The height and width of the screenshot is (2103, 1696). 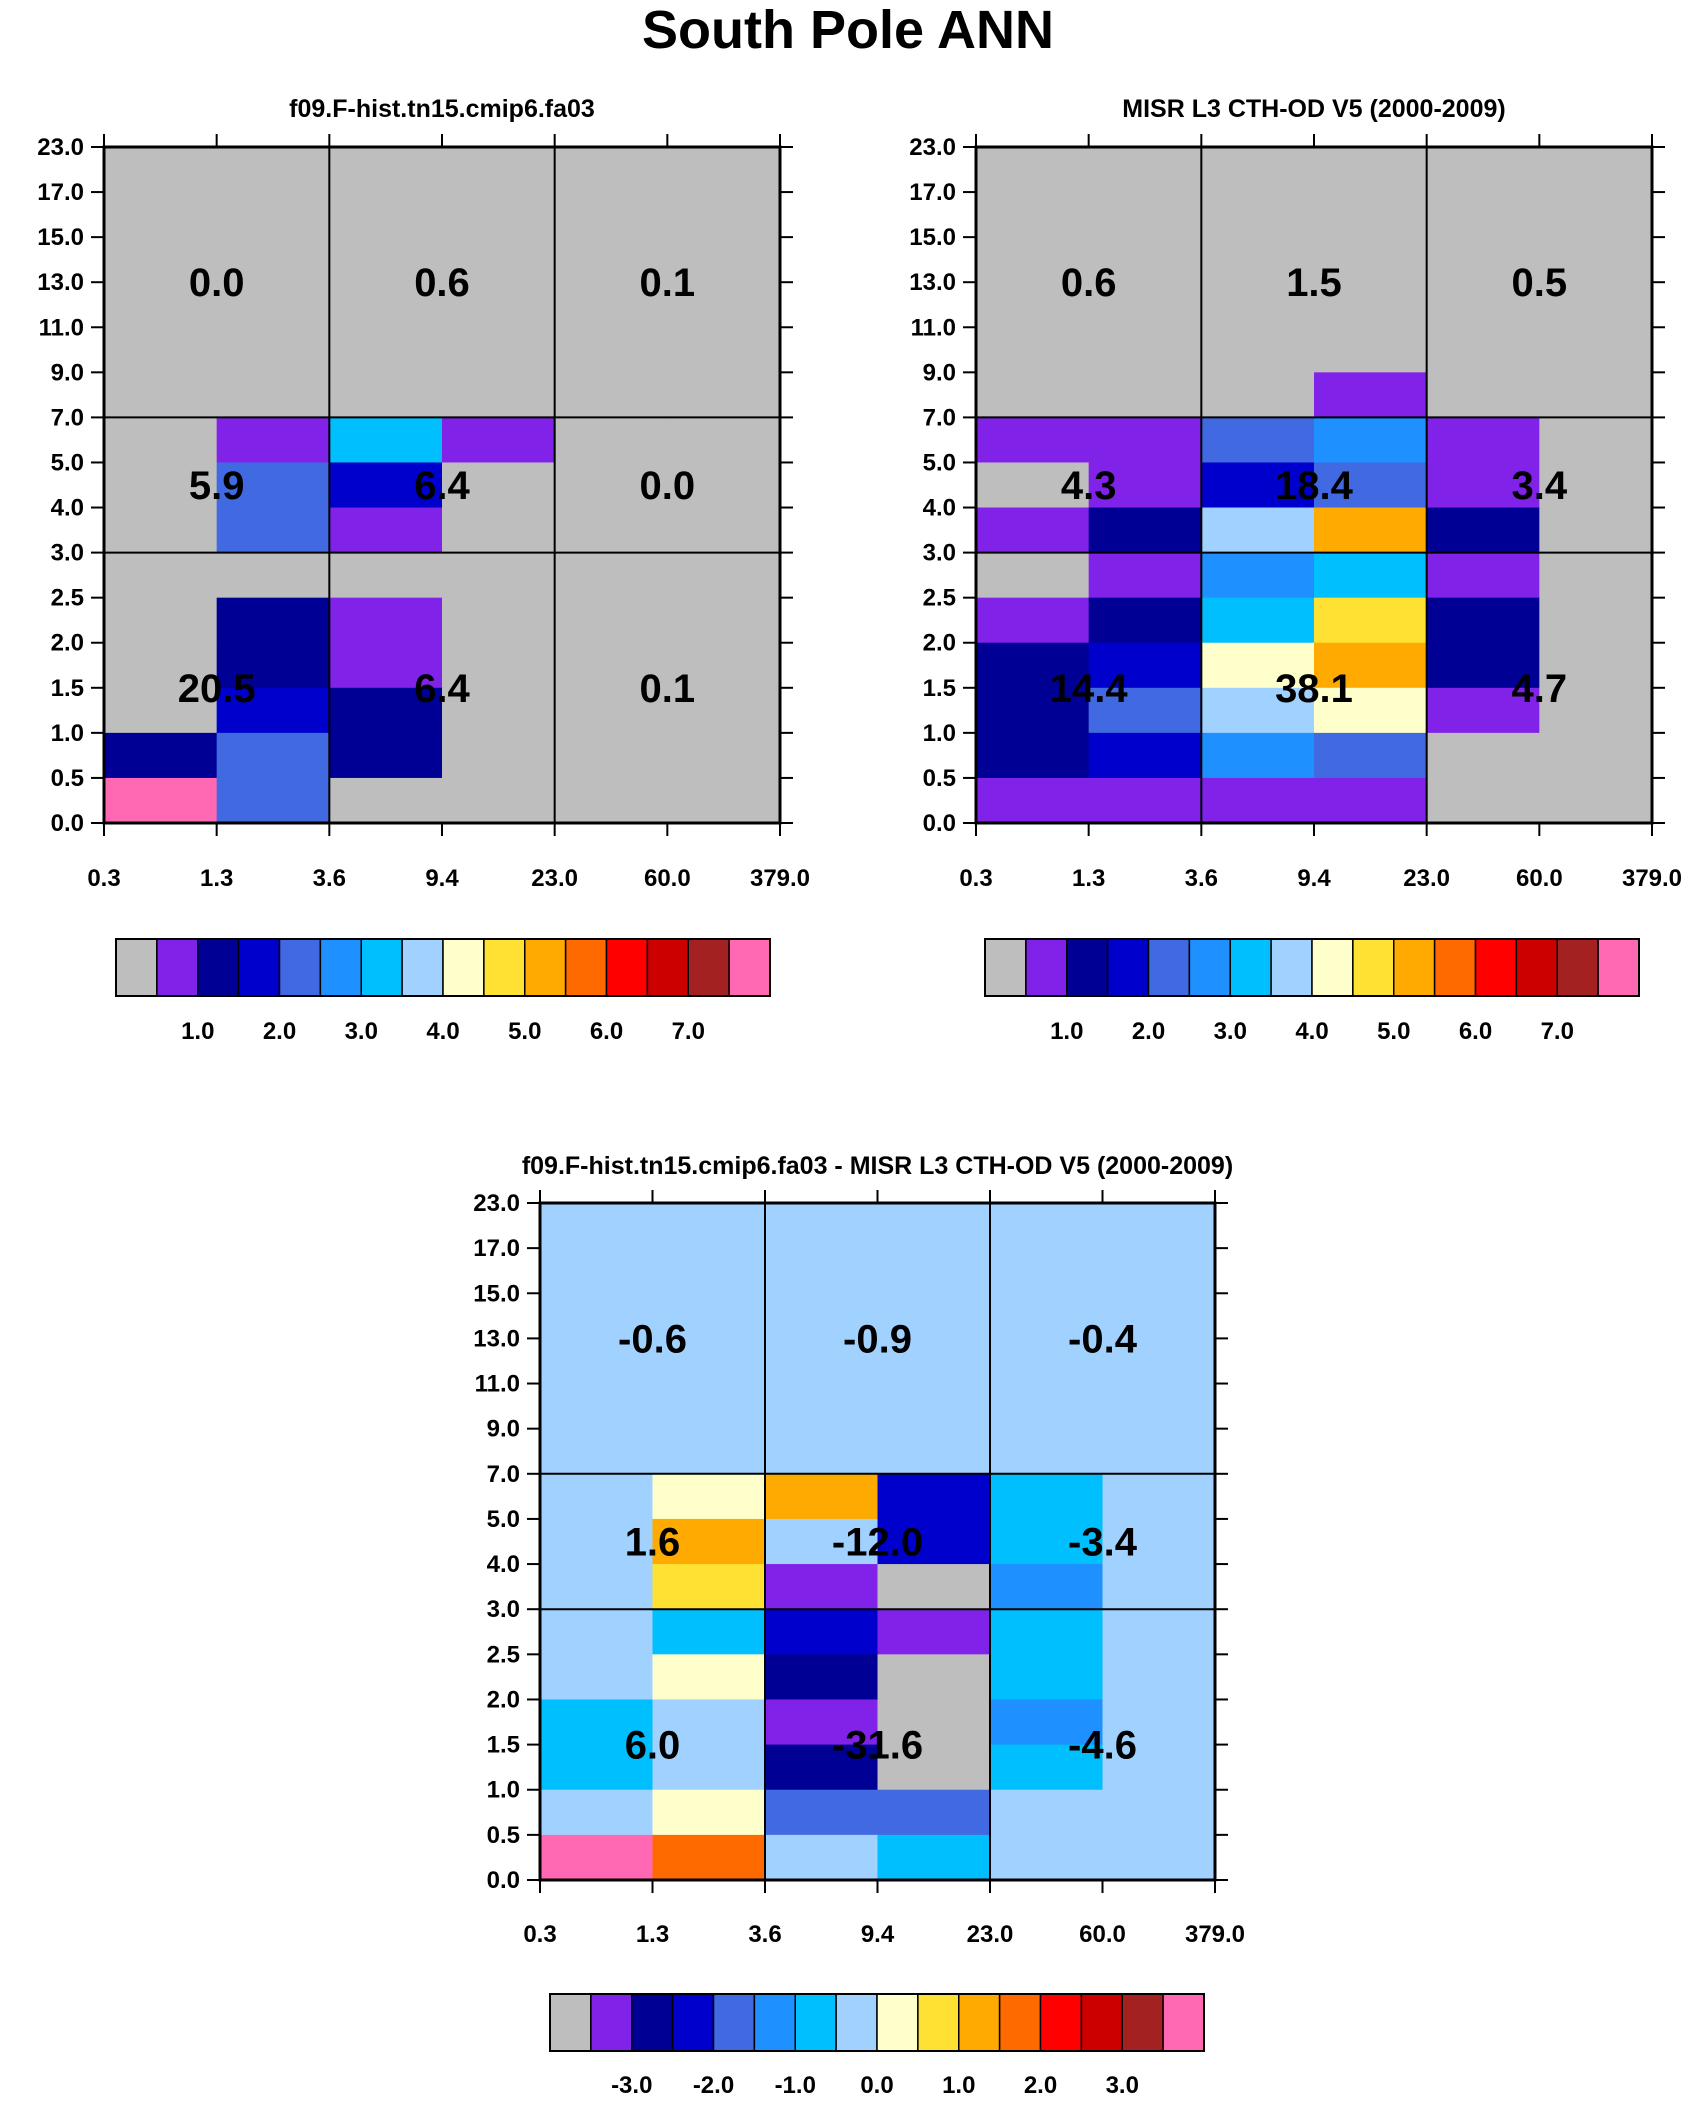 I want to click on y-tick-label: 15.0, so click(x=496, y=1293).